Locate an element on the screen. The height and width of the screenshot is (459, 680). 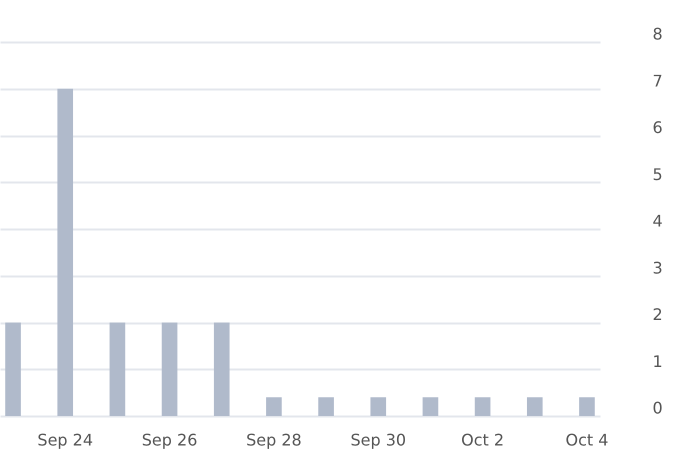
x-tick-label: Oct 2 is located at coordinates (482, 440).